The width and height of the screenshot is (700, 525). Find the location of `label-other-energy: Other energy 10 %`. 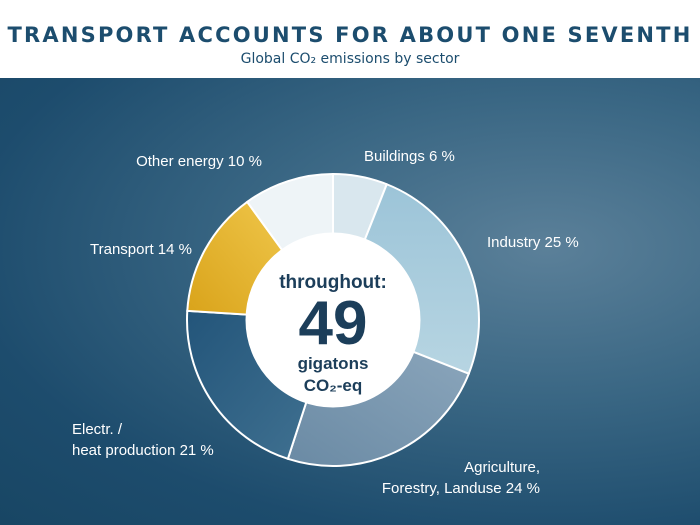

label-other-energy: Other energy 10 % is located at coordinates (199, 161).